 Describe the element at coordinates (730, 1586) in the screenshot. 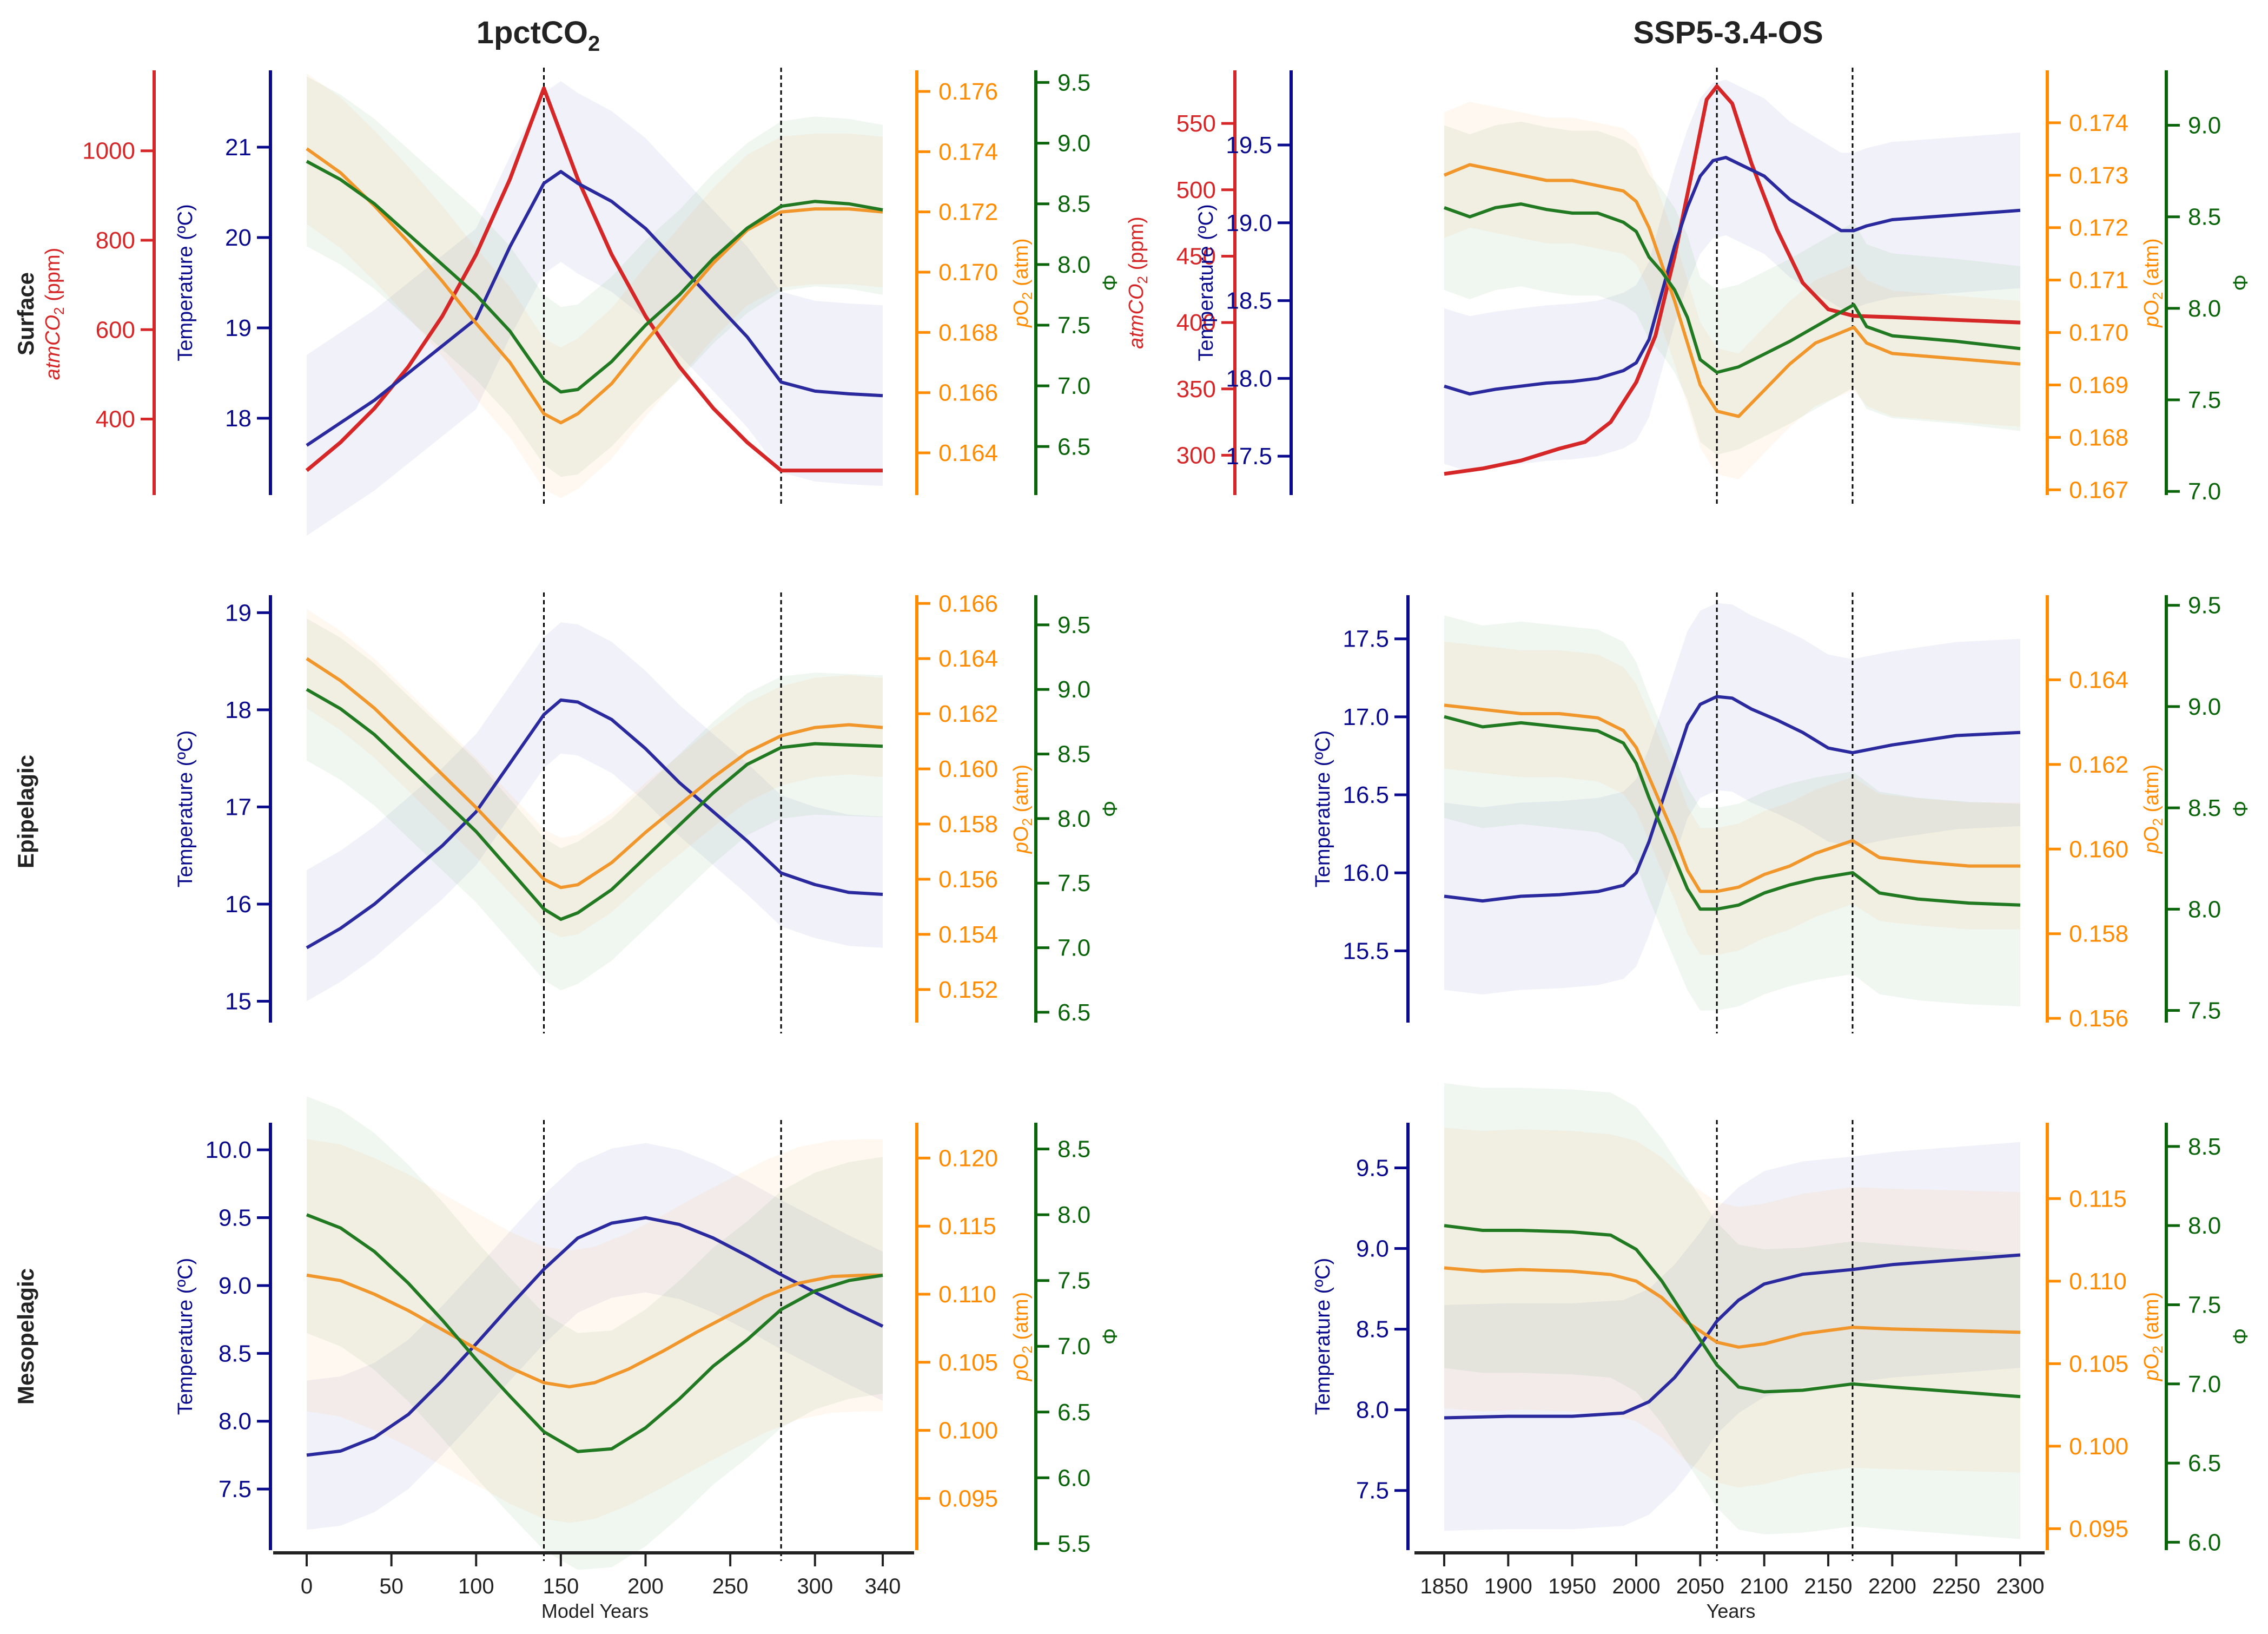

I see `x-tick-label: 250` at that location.